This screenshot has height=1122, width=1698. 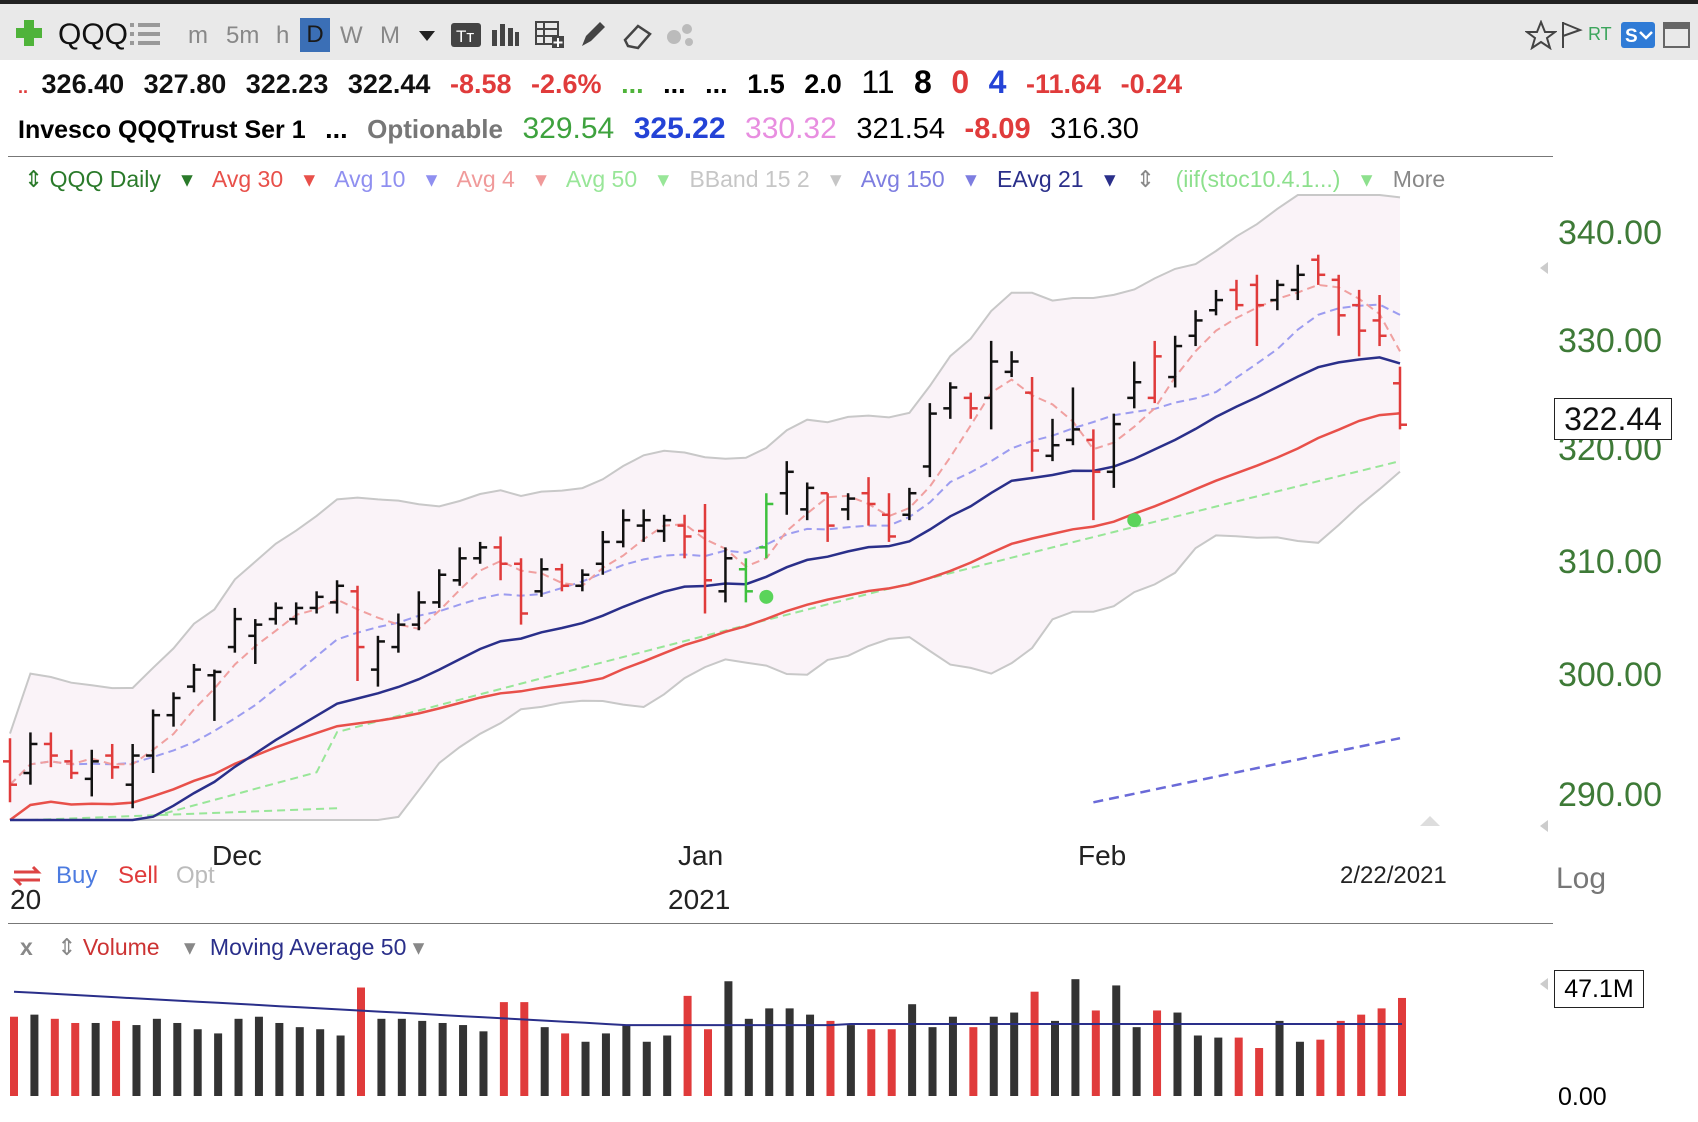 I want to click on volume-legend: x ⇕ Volume ▾ Moving Average 50 ▾, so click(x=222, y=947).